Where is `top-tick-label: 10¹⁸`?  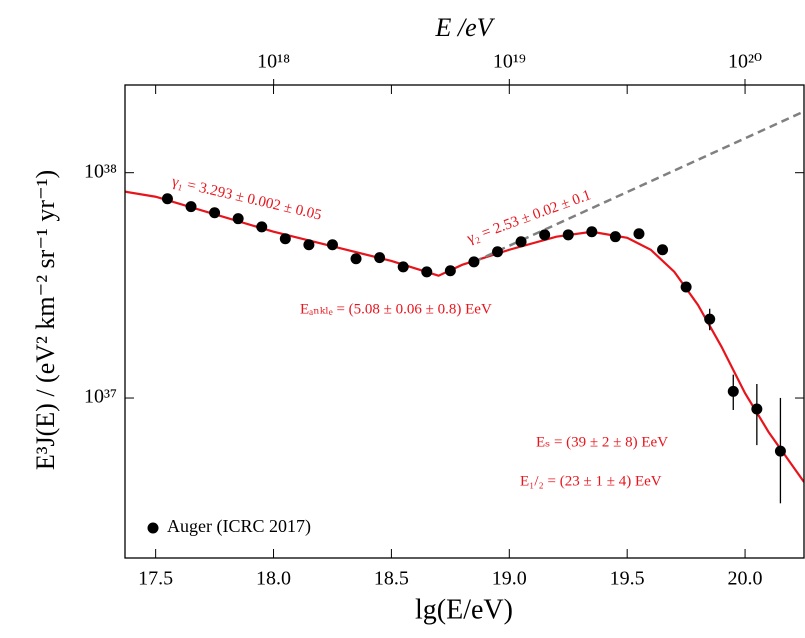
top-tick-label: 10¹⁸ is located at coordinates (273, 62).